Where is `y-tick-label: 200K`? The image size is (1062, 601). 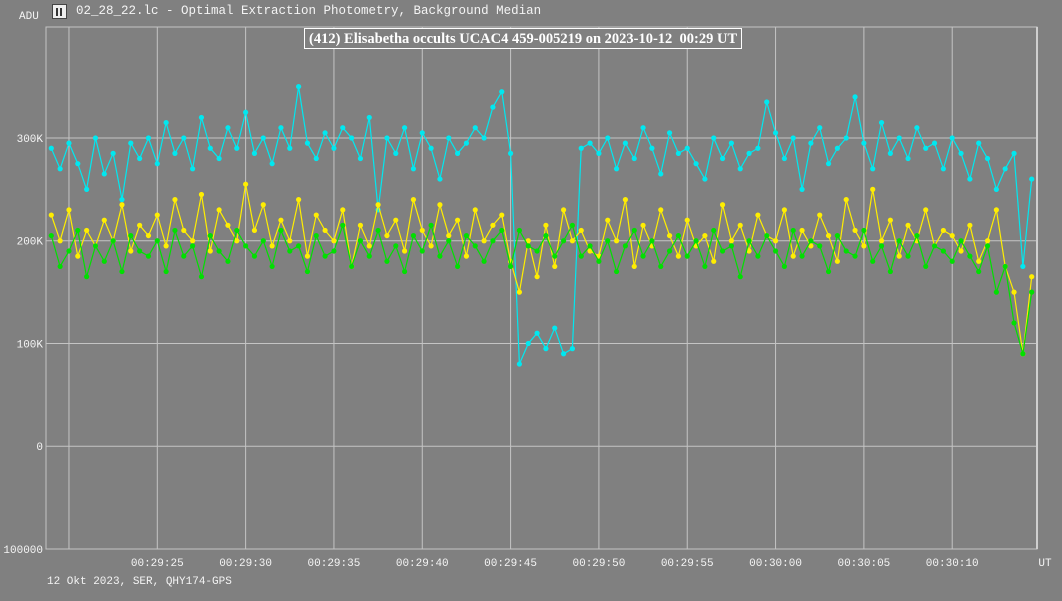
y-tick-label: 200K is located at coordinates (30, 243).